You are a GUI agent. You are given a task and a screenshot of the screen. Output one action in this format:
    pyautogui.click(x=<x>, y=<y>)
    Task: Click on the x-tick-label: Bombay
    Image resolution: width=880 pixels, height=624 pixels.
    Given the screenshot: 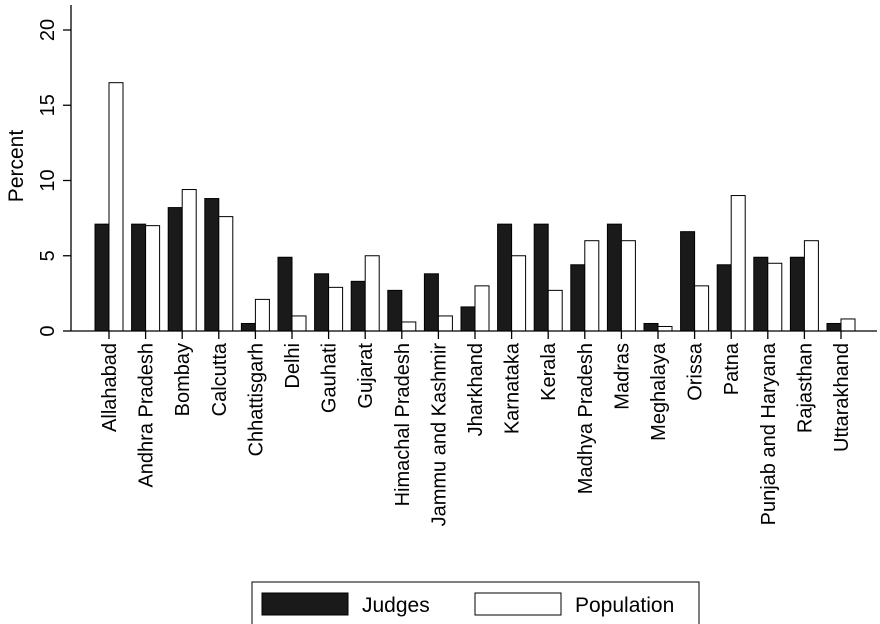 What is the action you would take?
    pyautogui.click(x=183, y=379)
    